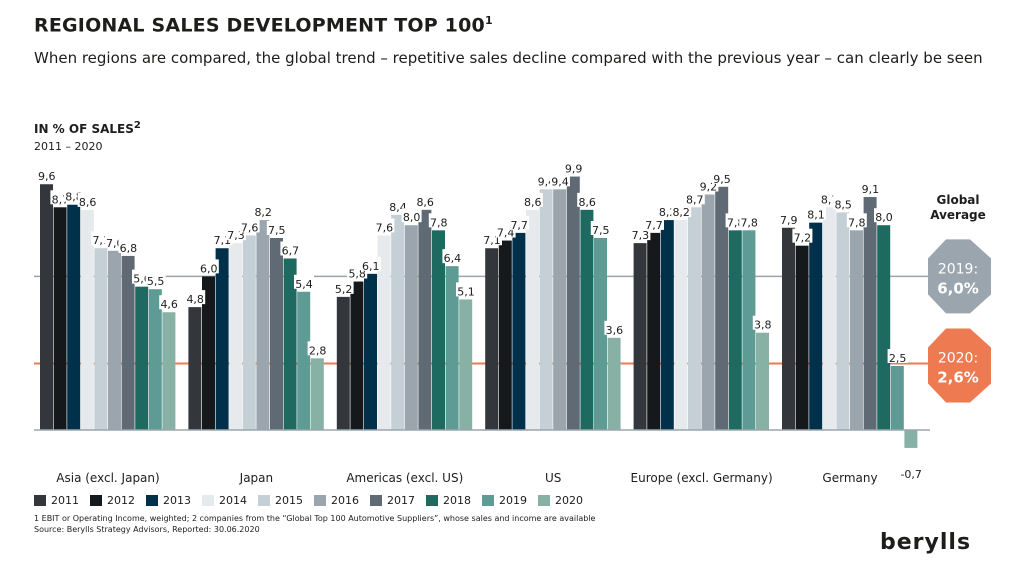 The image size is (1024, 576). I want to click on data-label-2016-5: 7,8, so click(857, 222).